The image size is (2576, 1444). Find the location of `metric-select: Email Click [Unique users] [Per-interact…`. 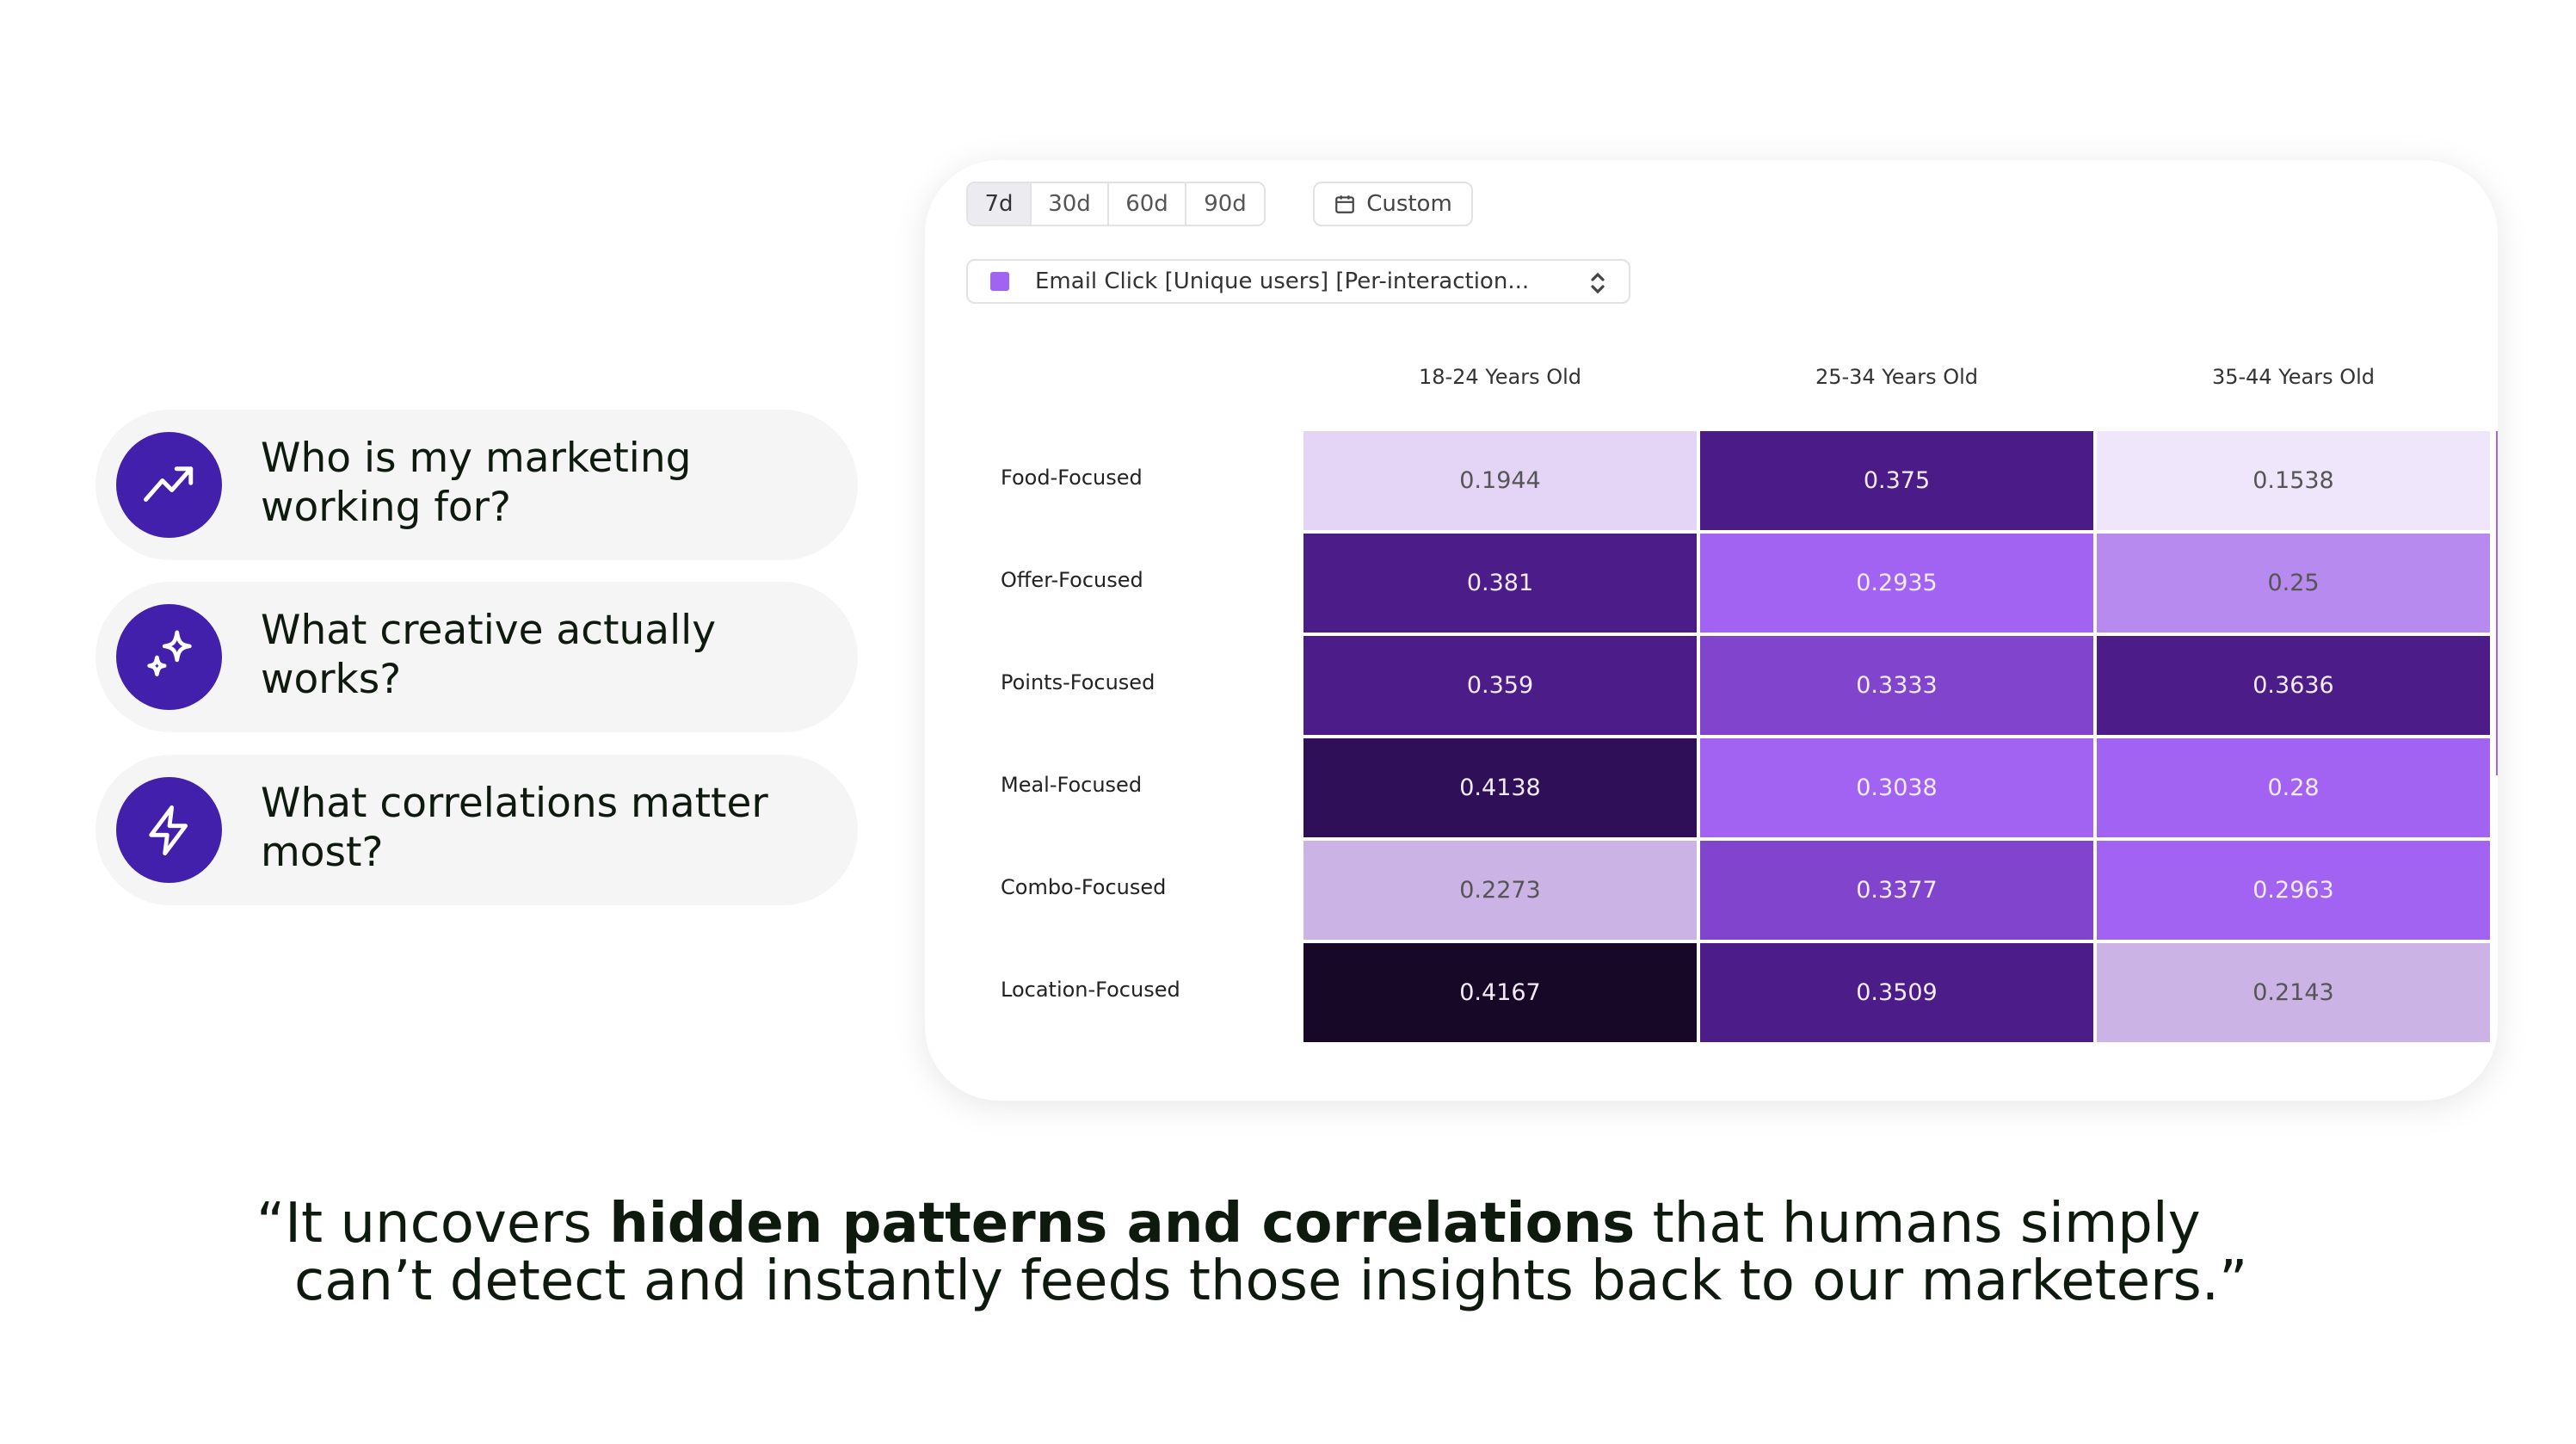

metric-select: Email Click [Unique users] [Per-interact… is located at coordinates (1298, 281).